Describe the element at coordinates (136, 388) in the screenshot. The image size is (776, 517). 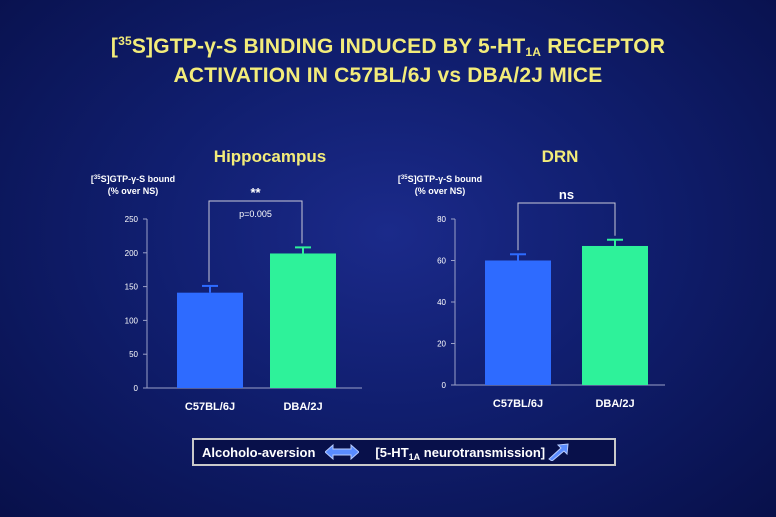
I see `chart-1-ytick-label: 0` at that location.